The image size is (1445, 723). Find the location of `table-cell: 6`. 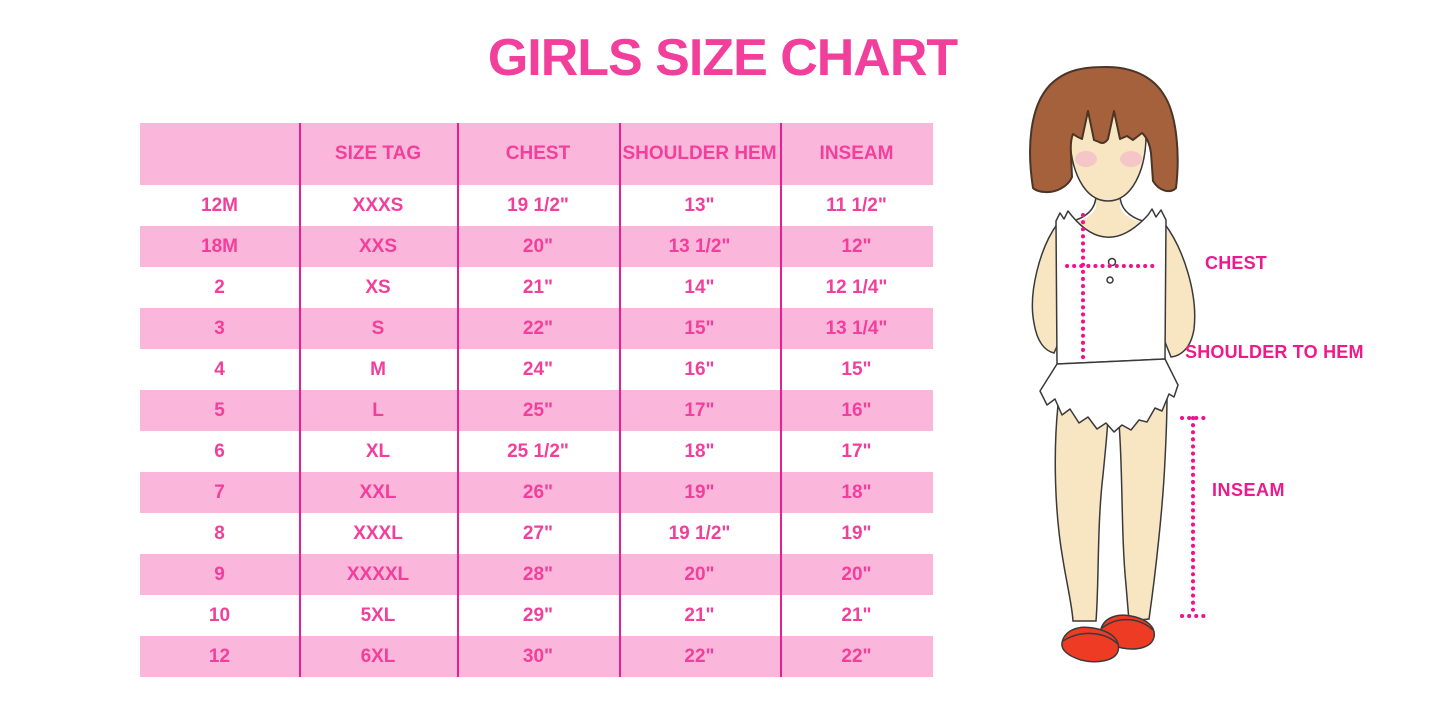

table-cell: 6 is located at coordinates (219, 451).